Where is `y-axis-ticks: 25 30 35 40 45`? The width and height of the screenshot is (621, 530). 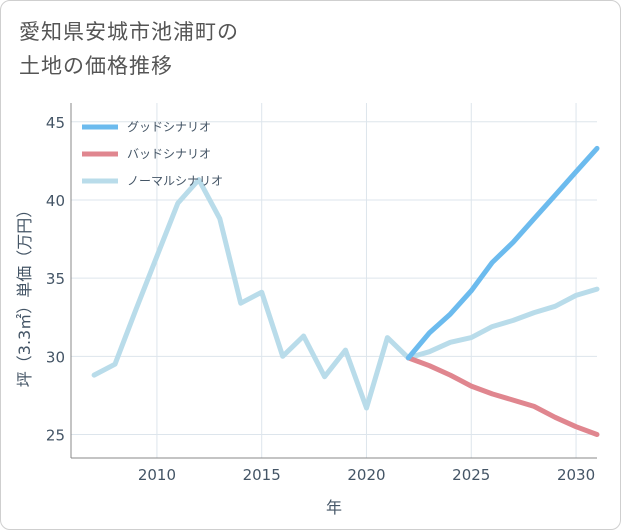 y-axis-ticks: 25 30 35 40 45 is located at coordinates (55, 279).